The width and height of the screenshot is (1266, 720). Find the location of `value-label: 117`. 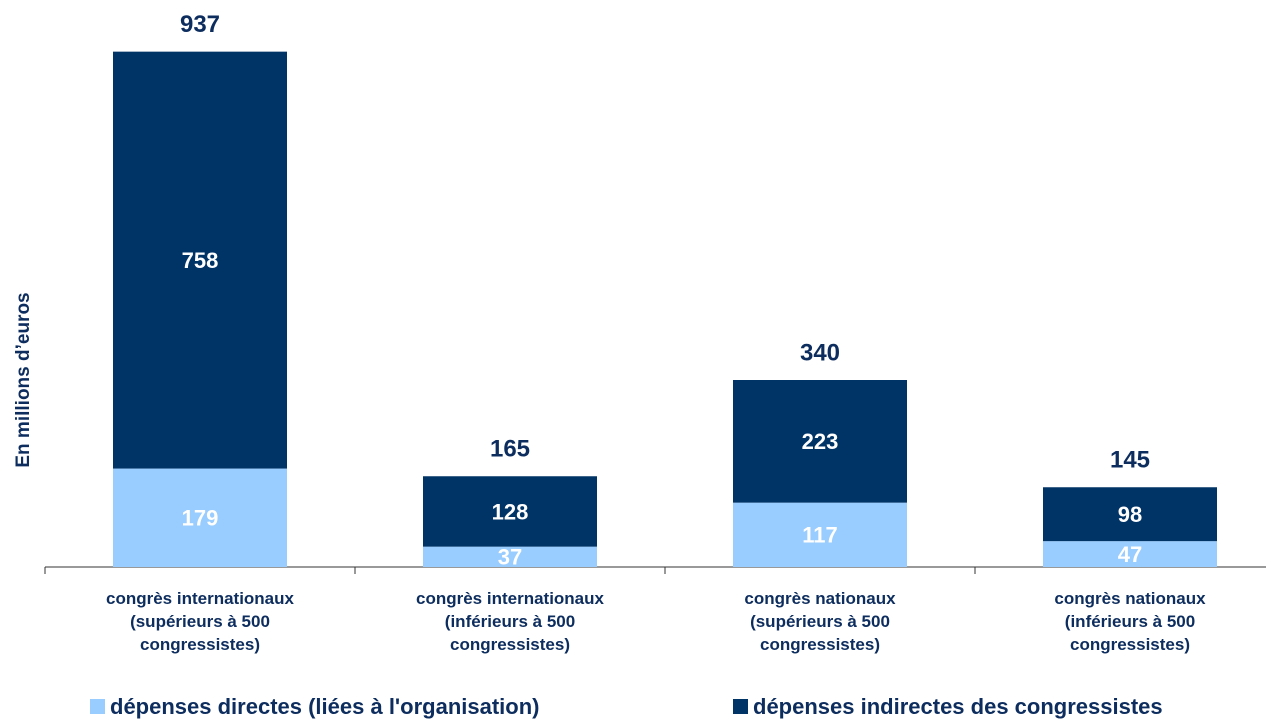

value-label: 117 is located at coordinates (820, 535).